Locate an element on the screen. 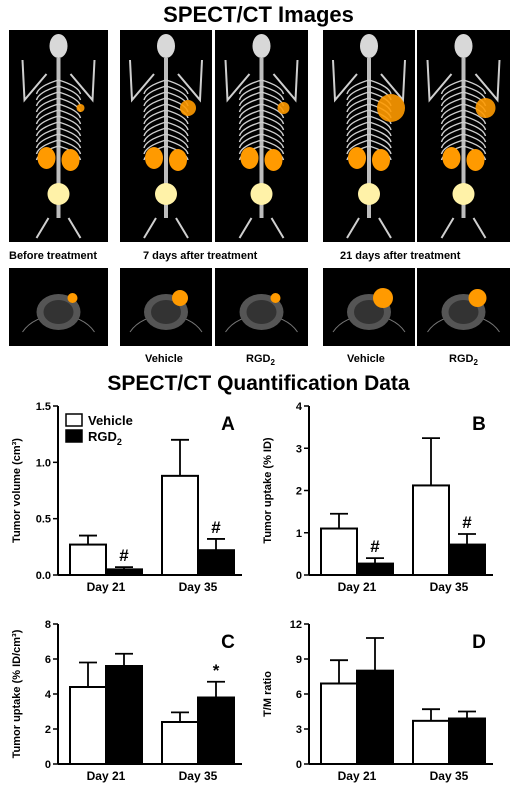 The height and width of the screenshot is (789, 517). legend-swatch-vehicle is located at coordinates (74, 420).